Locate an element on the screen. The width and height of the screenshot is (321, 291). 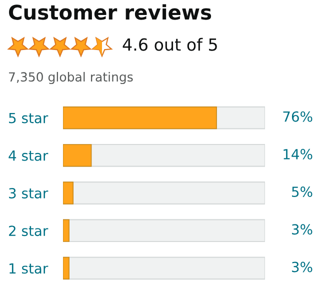
y-tick-label: 3 star is located at coordinates (28, 193).